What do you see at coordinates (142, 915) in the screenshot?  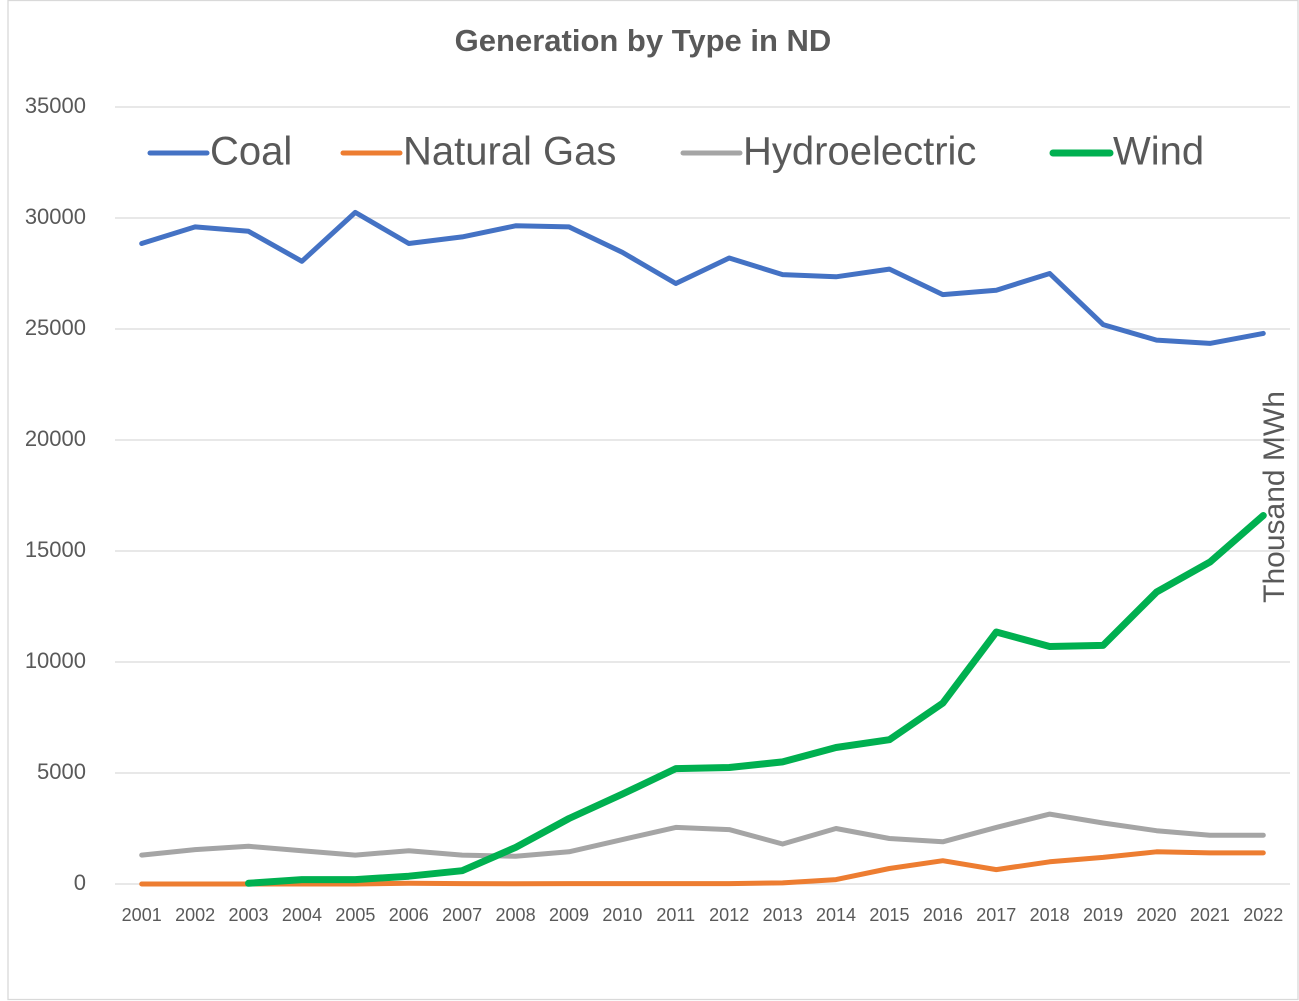 I see `x-tick-label: 2001` at bounding box center [142, 915].